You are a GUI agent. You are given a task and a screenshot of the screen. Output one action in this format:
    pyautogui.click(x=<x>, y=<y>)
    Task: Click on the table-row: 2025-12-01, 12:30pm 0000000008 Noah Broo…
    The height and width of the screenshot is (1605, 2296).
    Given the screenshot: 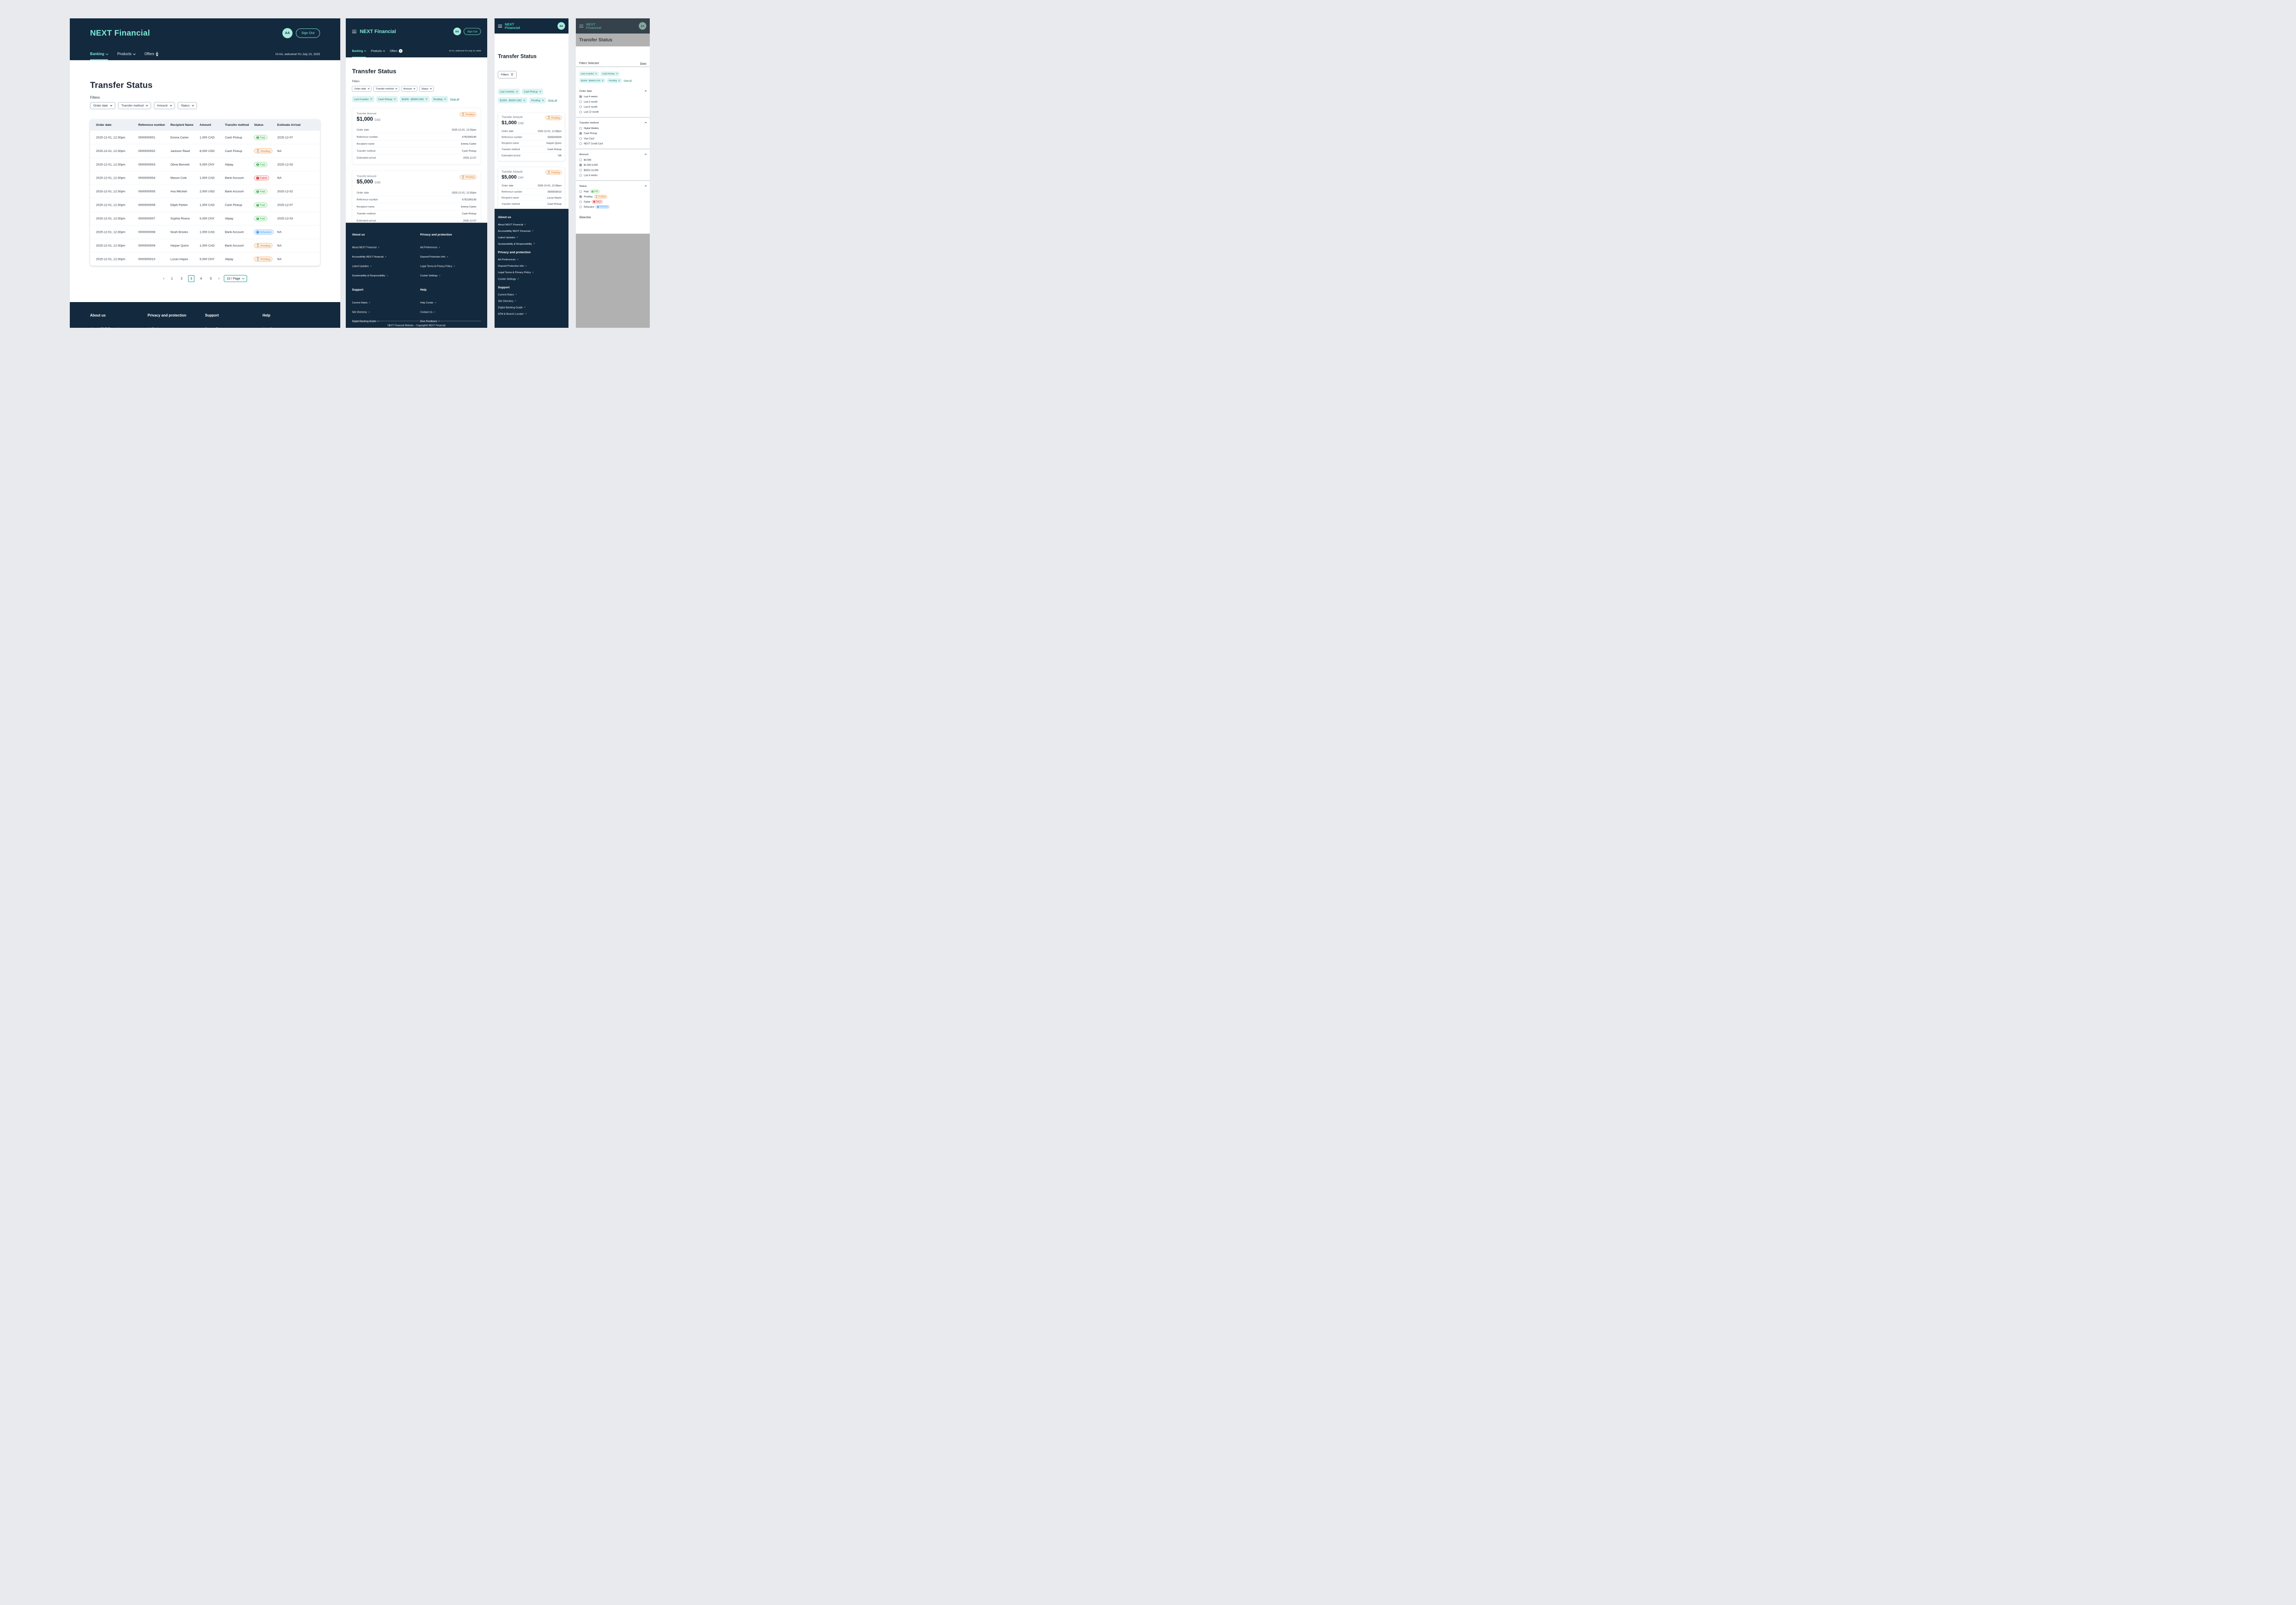 What is the action you would take?
    pyautogui.click(x=205, y=231)
    